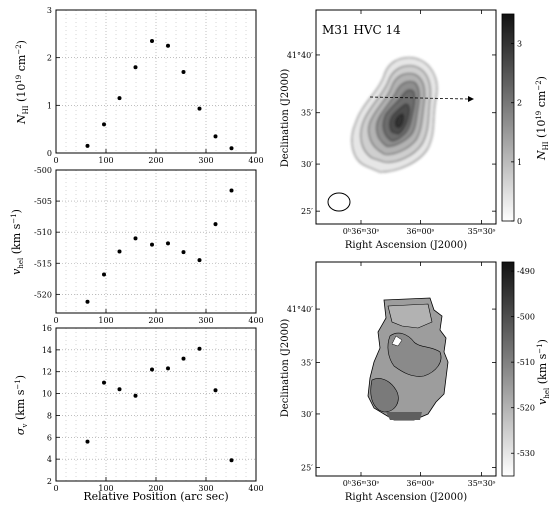 This screenshot has width=560, height=507. What do you see at coordinates (526, 271) in the screenshot?
I see `colorbar-tick-label: -490` at bounding box center [526, 271].